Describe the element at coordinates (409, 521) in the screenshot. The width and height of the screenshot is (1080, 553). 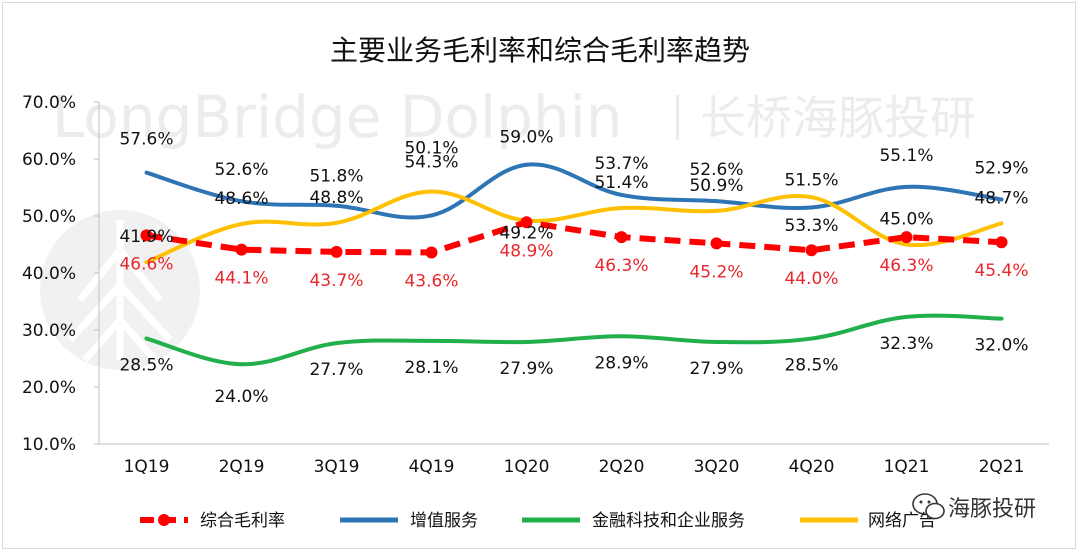
I see `legend-item-vas: 增值服务` at that location.